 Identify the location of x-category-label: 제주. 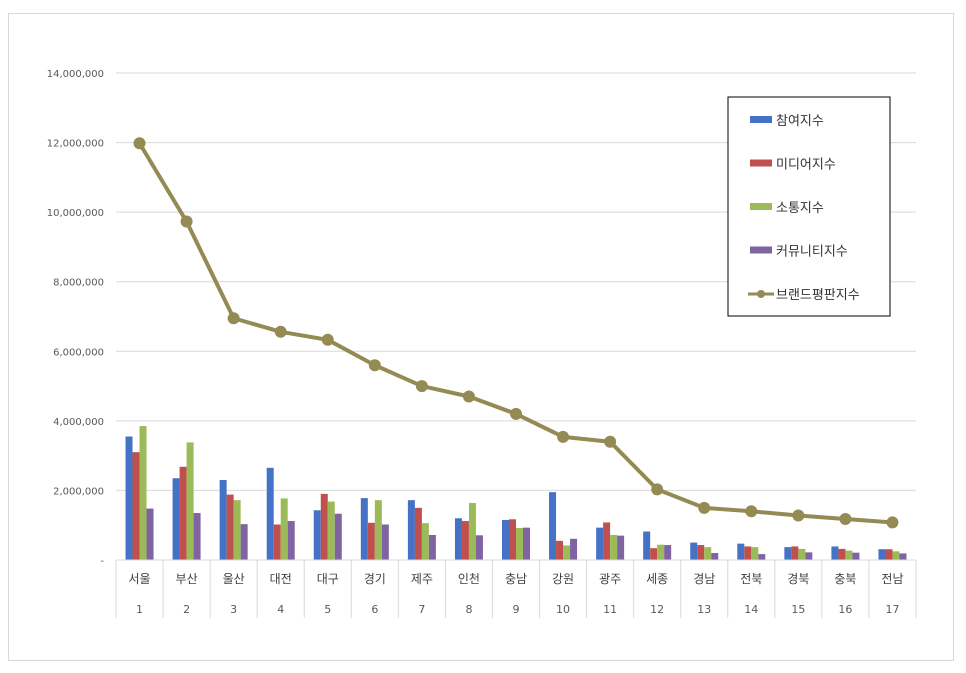
(422, 579).